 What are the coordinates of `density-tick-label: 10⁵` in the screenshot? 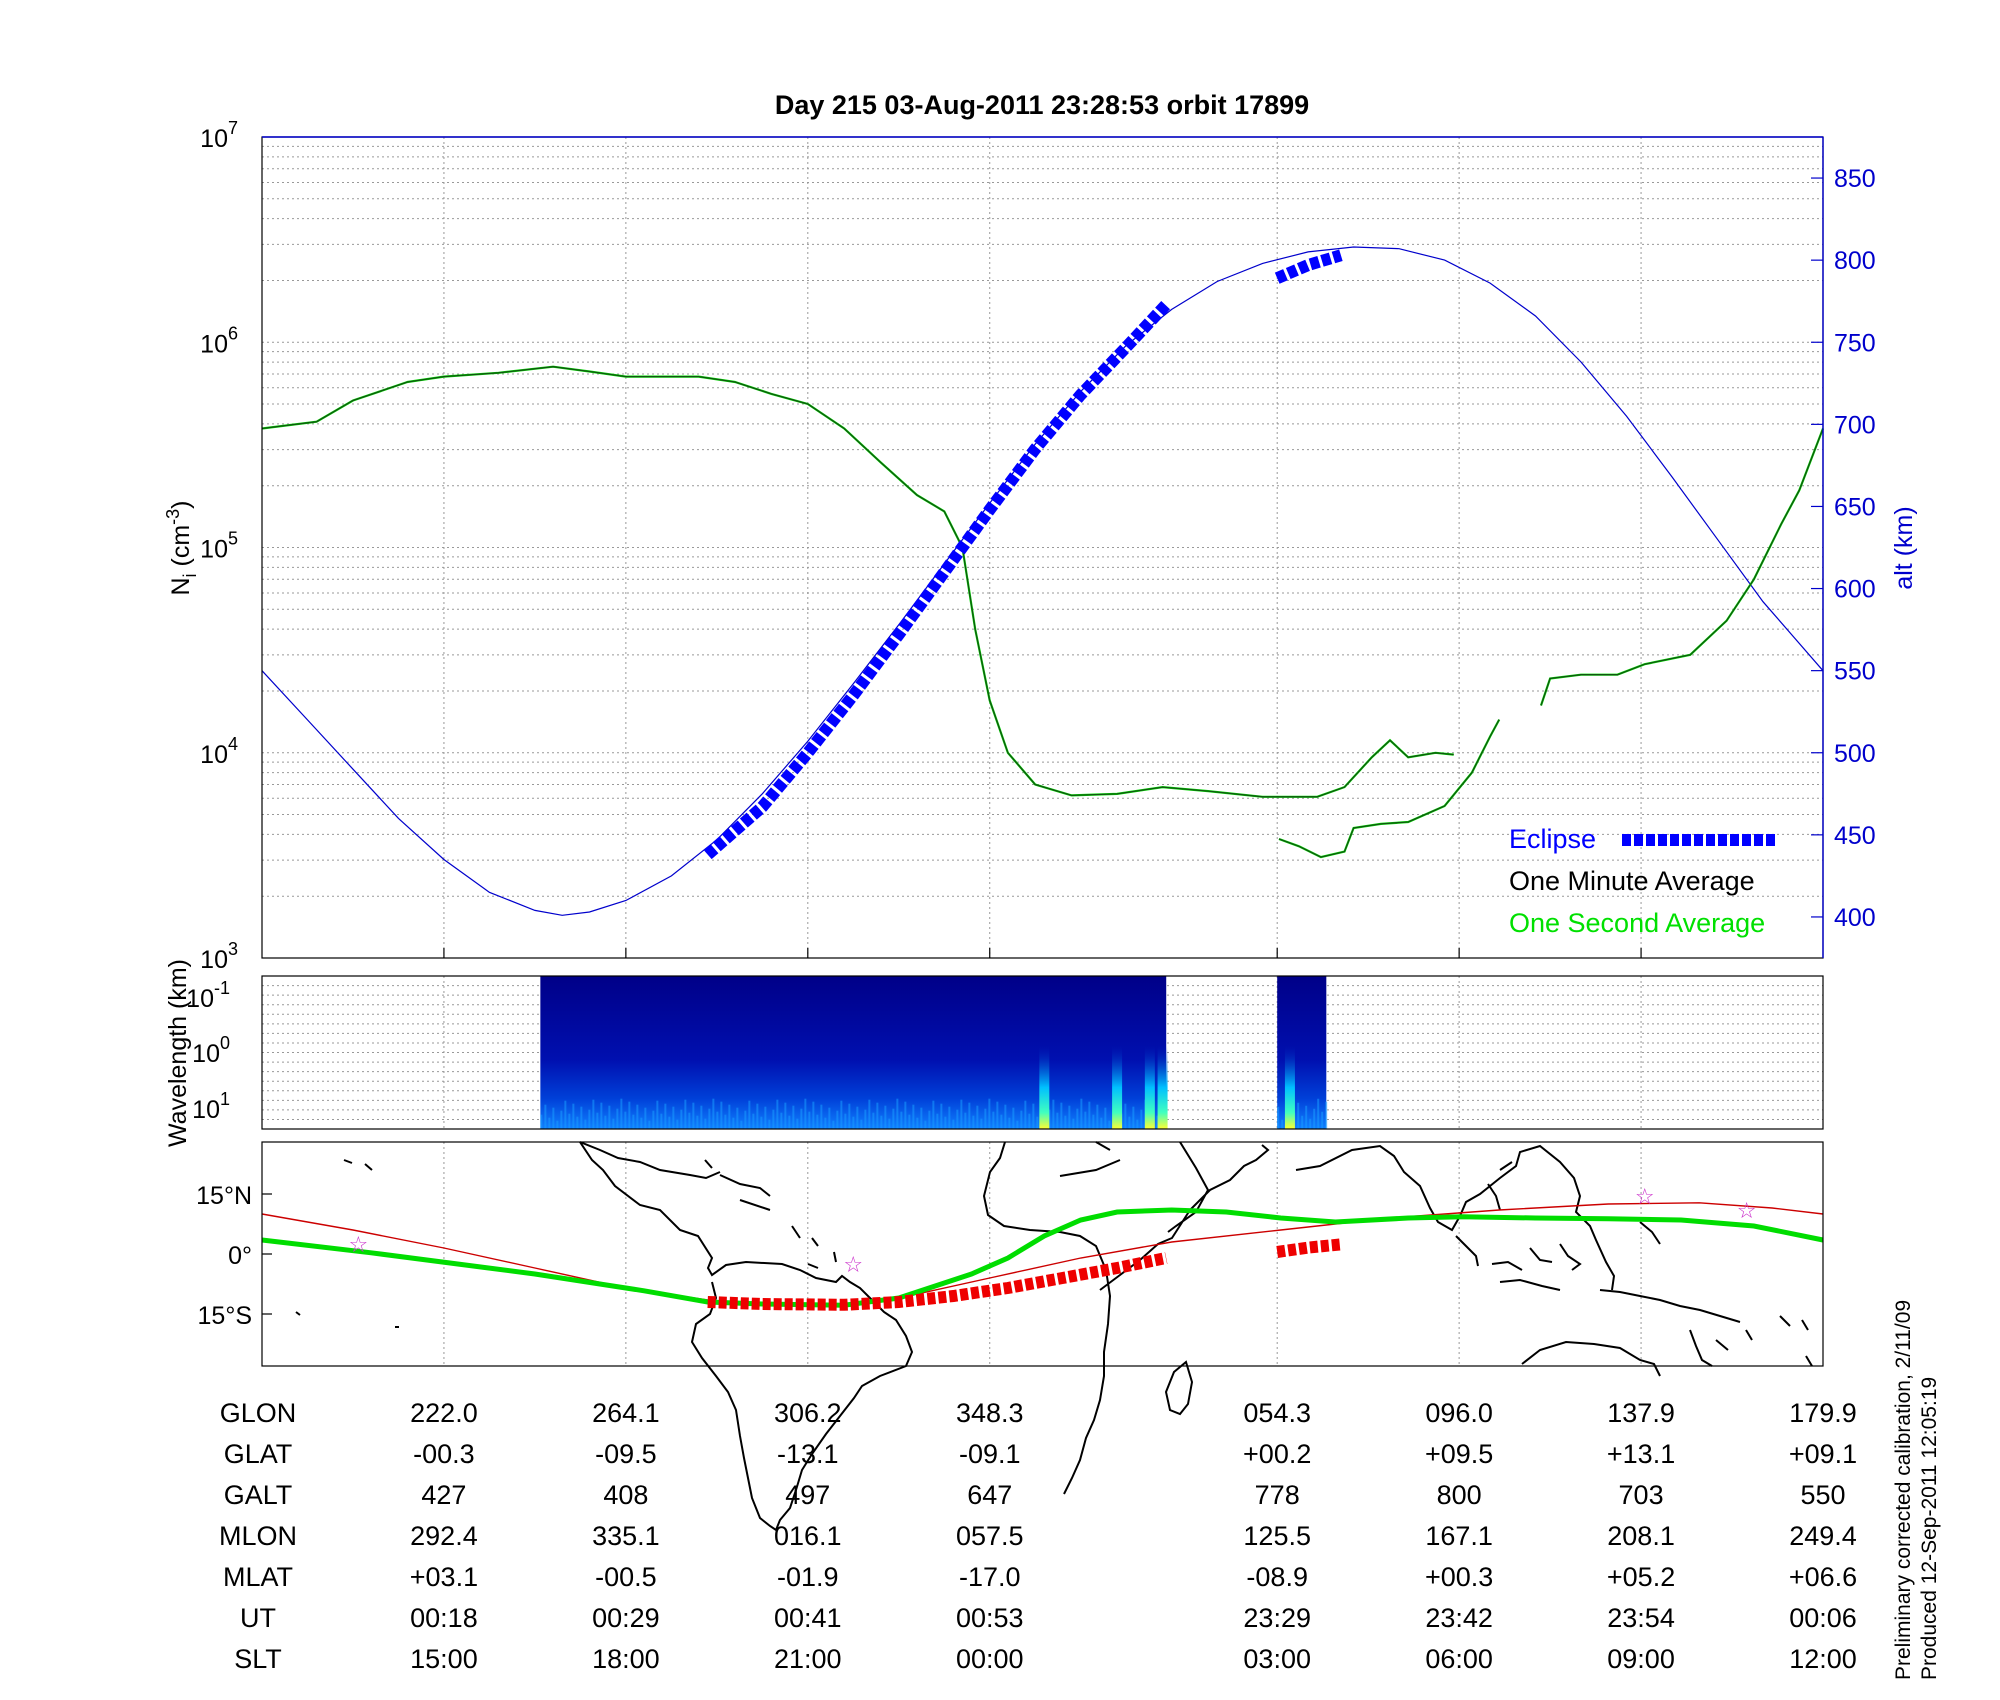 It's located at (219, 546).